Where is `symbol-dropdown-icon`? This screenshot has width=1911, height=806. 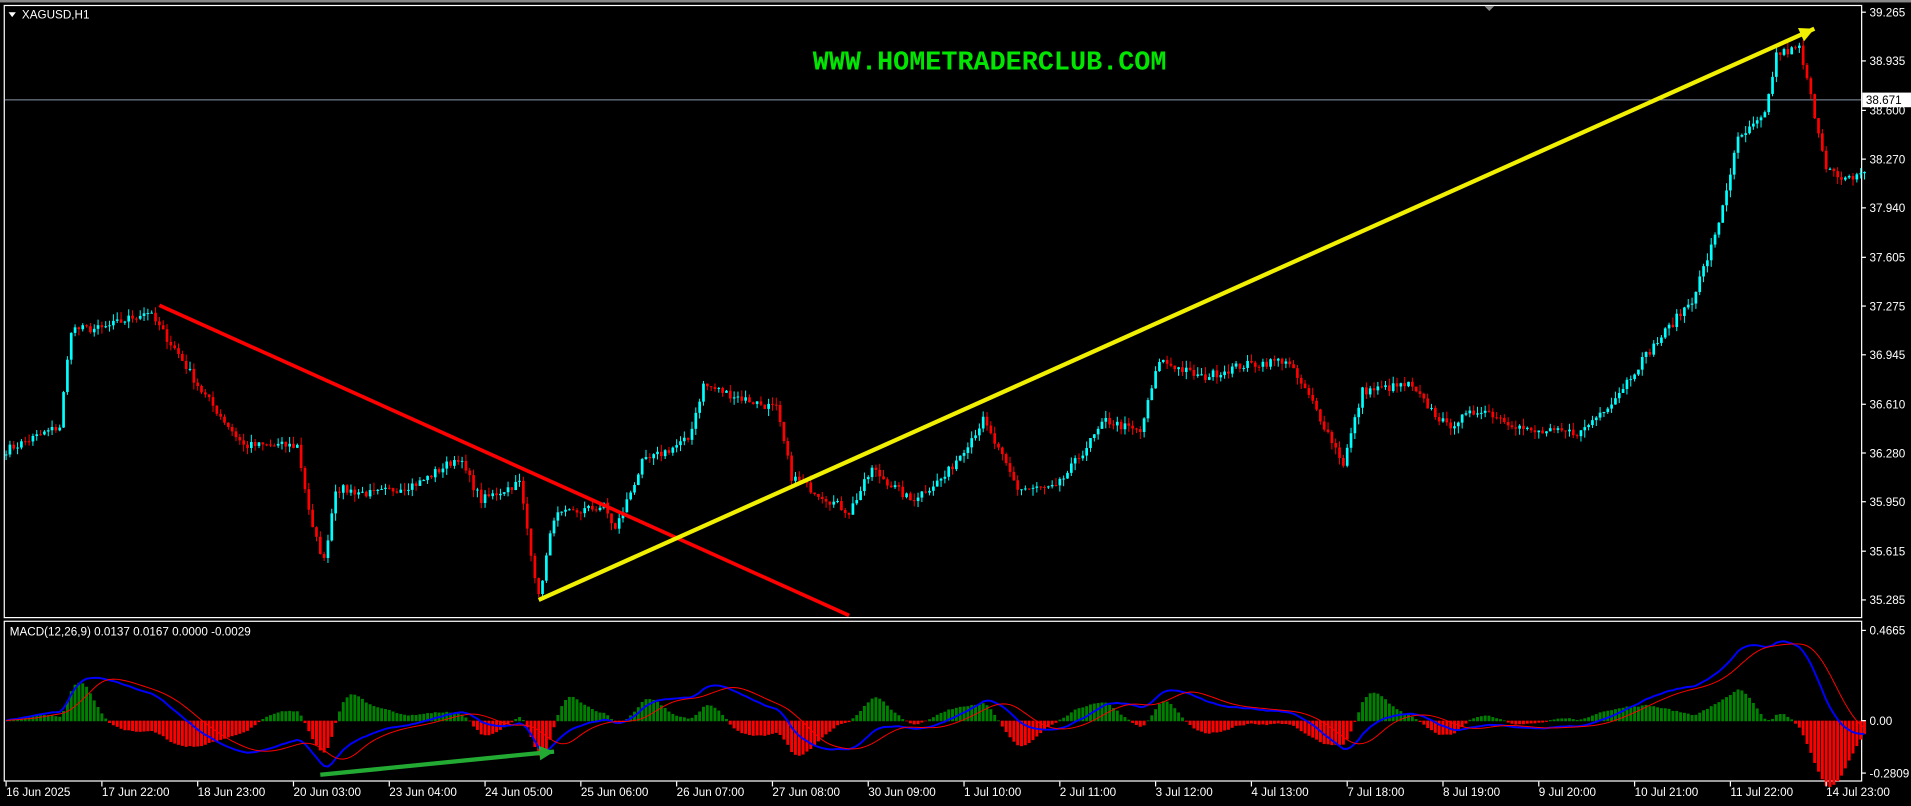 symbol-dropdown-icon is located at coordinates (12, 15).